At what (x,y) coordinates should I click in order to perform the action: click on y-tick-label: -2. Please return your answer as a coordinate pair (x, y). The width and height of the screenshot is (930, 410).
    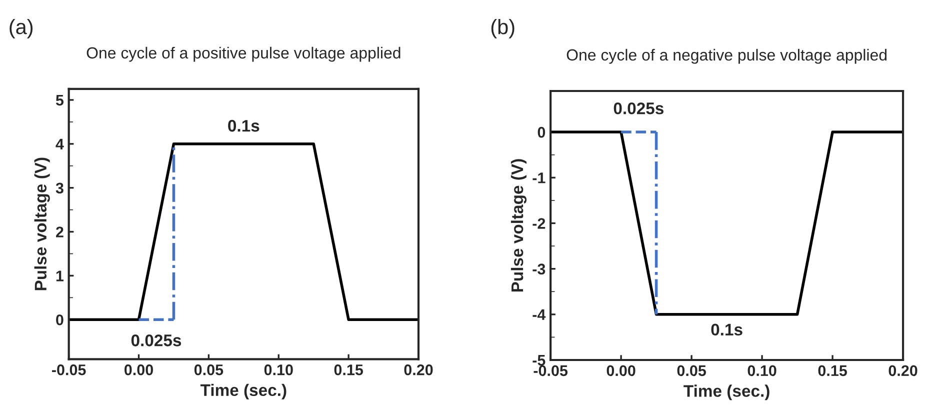
    Looking at the image, I should click on (539, 223).